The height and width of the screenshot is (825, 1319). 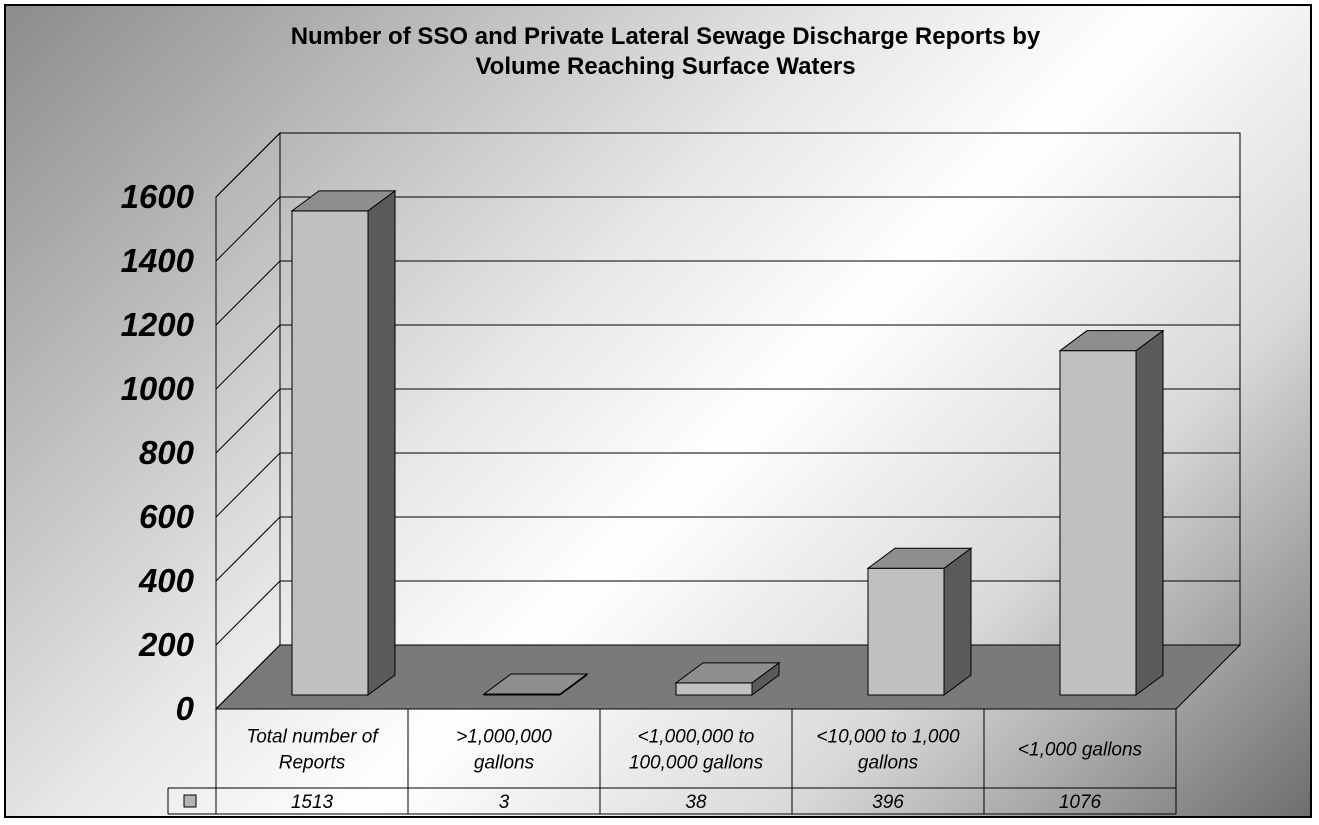 What do you see at coordinates (888, 737) in the screenshot?
I see `category-label-3-line-0: <10,000 to 1,000` at bounding box center [888, 737].